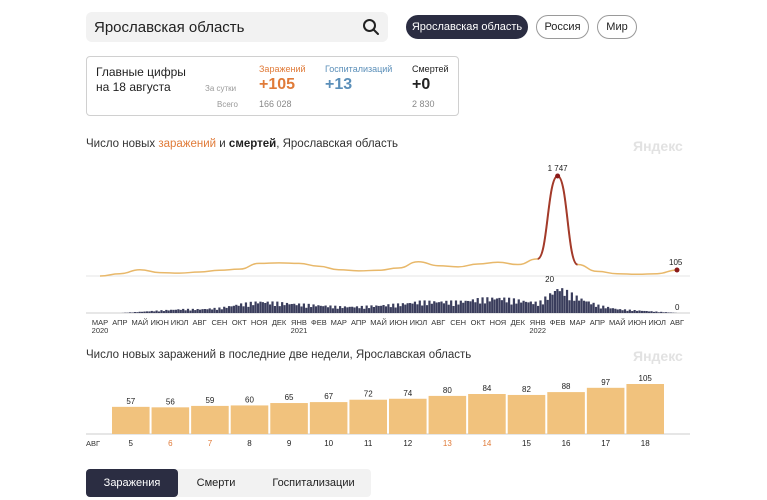  I want to click on bar-value-label: 105, so click(646, 378).